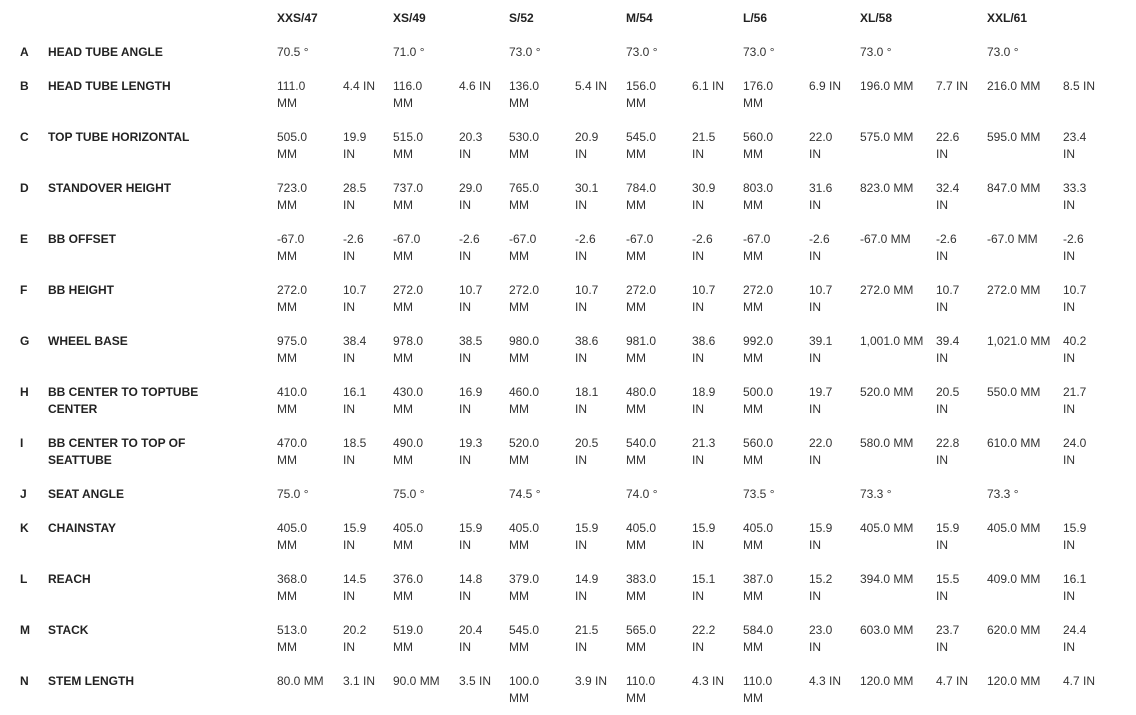  What do you see at coordinates (887, 86) in the screenshot?
I see `value-mm: 196.0 MM` at bounding box center [887, 86].